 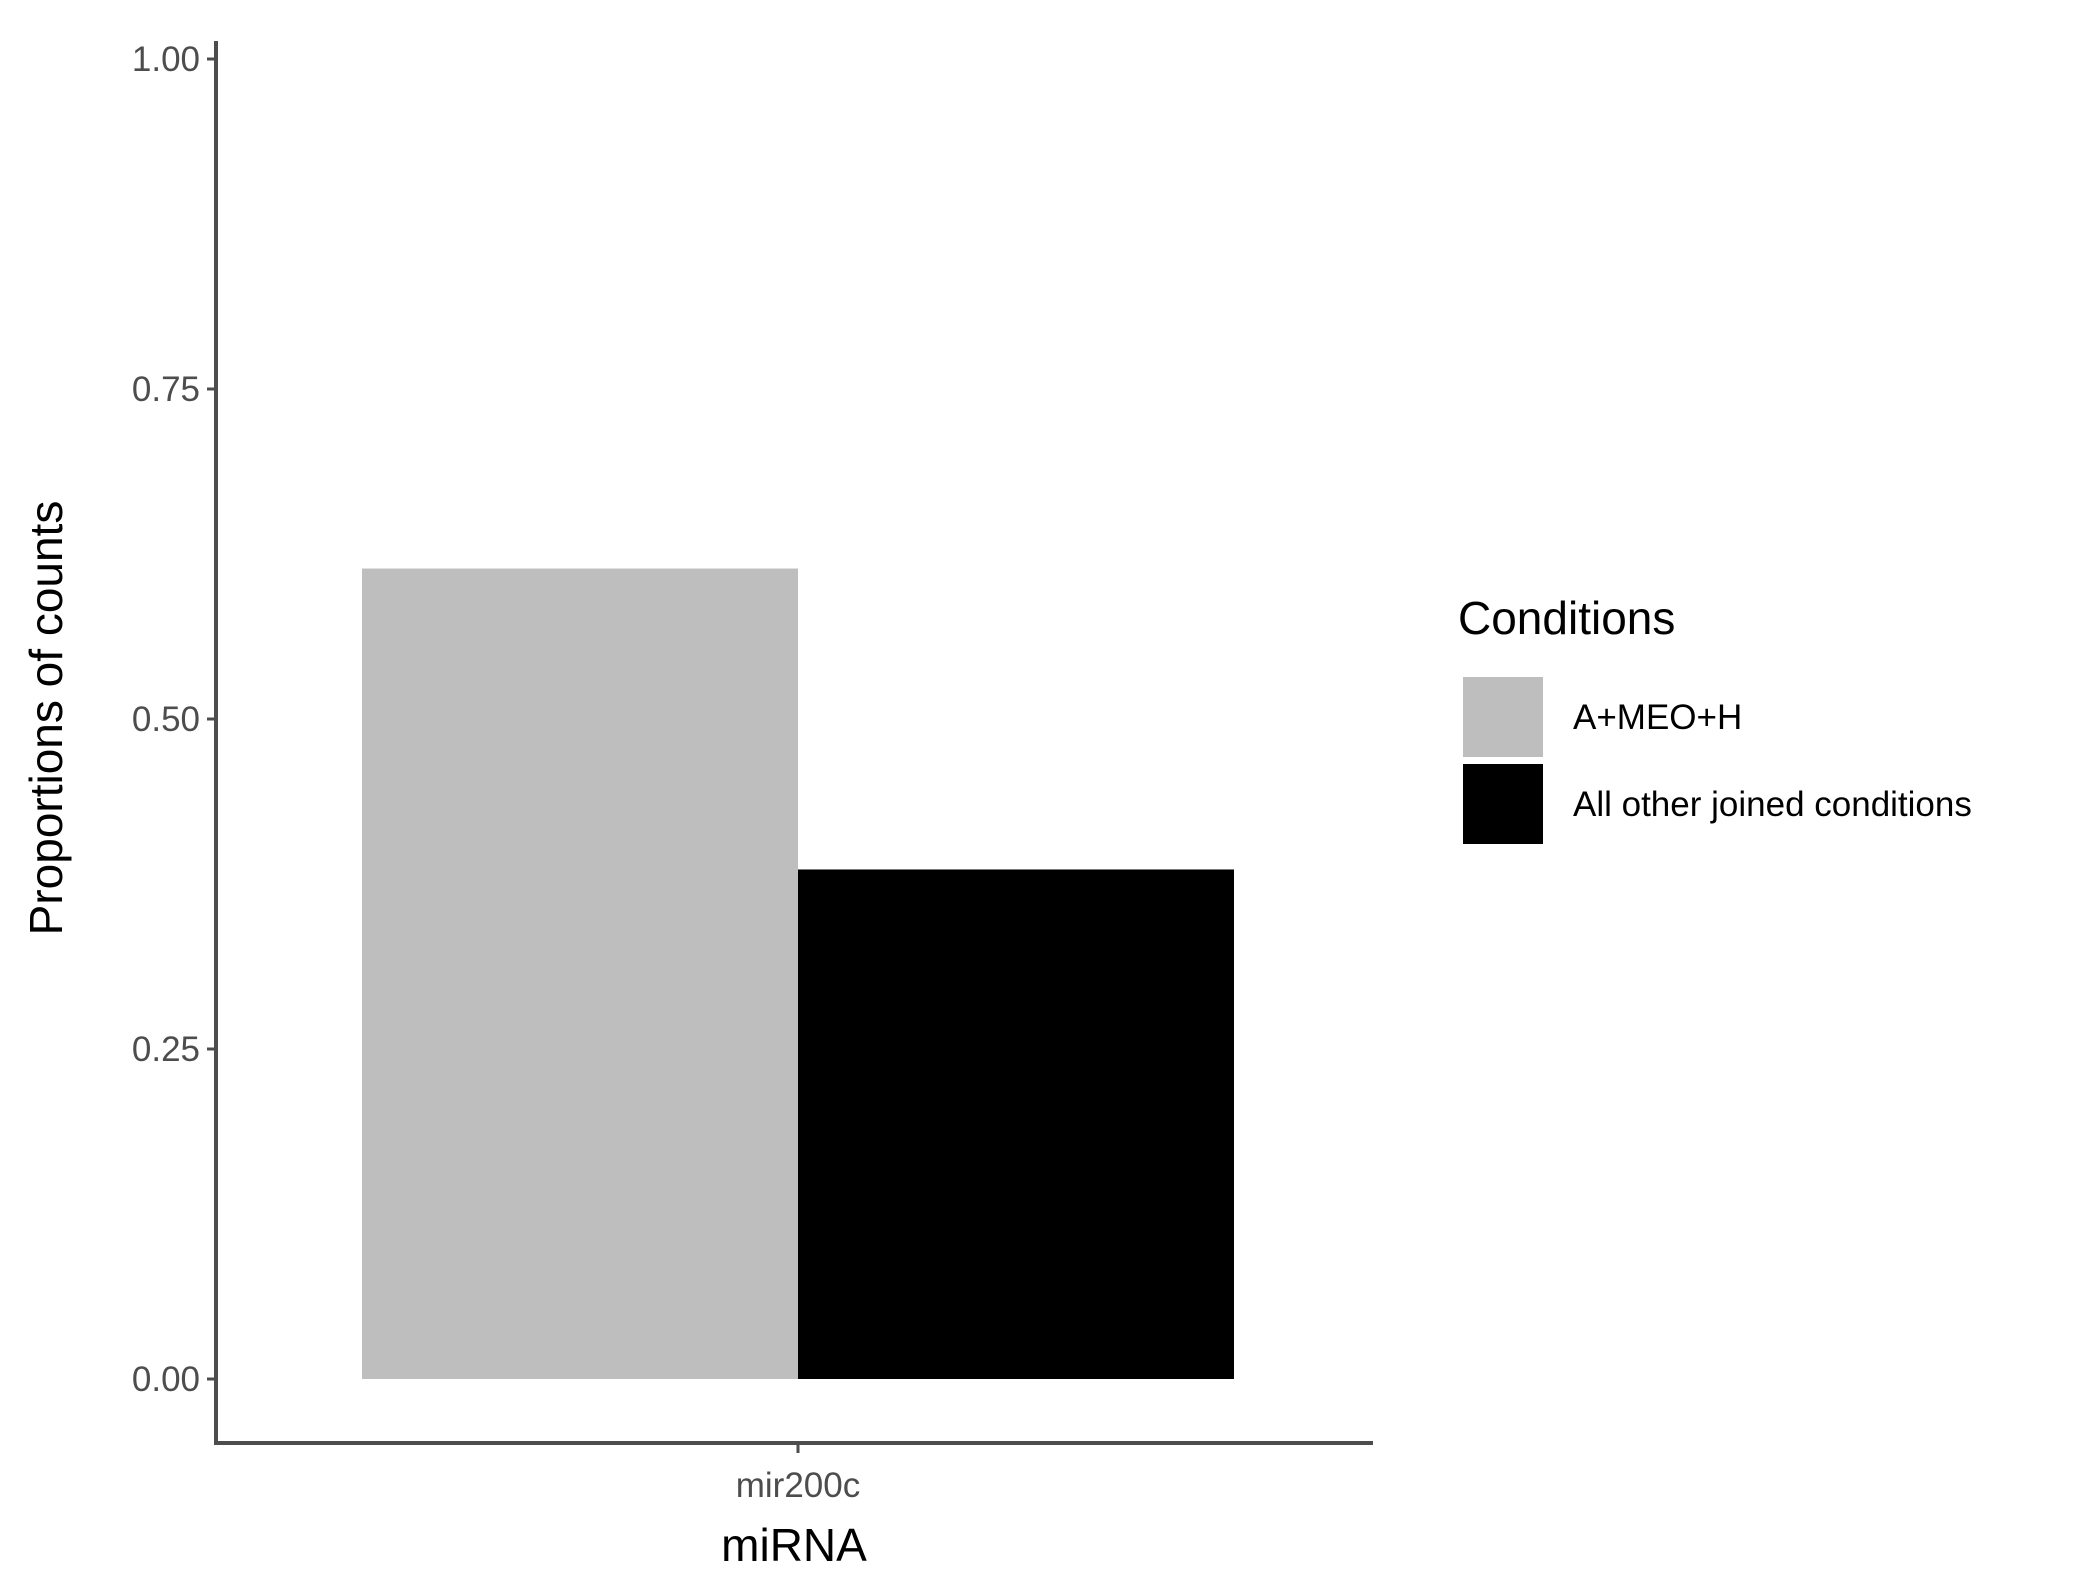 What do you see at coordinates (166, 389) in the screenshot?
I see `y-tick-label: 0.75` at bounding box center [166, 389].